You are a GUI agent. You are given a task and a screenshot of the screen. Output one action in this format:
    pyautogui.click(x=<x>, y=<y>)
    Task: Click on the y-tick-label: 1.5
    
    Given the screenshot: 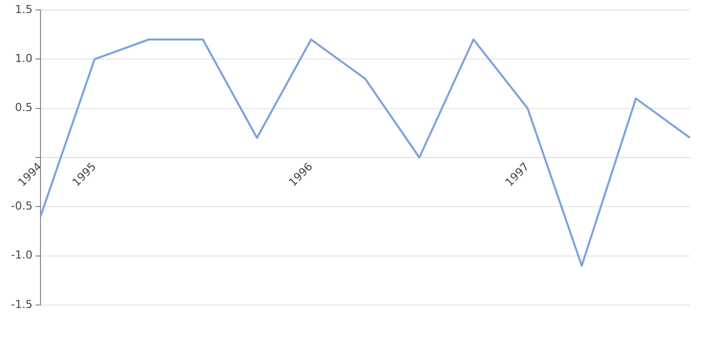 What is the action you would take?
    pyautogui.click(x=23, y=9)
    